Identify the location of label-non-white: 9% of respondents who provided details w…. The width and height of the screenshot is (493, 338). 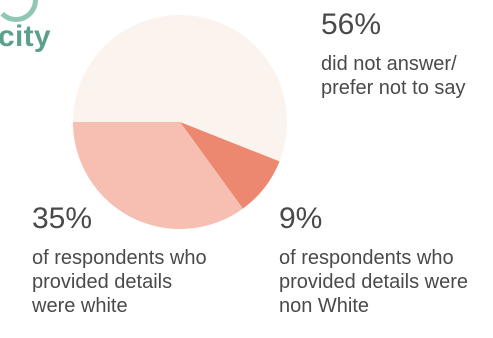
(379, 260).